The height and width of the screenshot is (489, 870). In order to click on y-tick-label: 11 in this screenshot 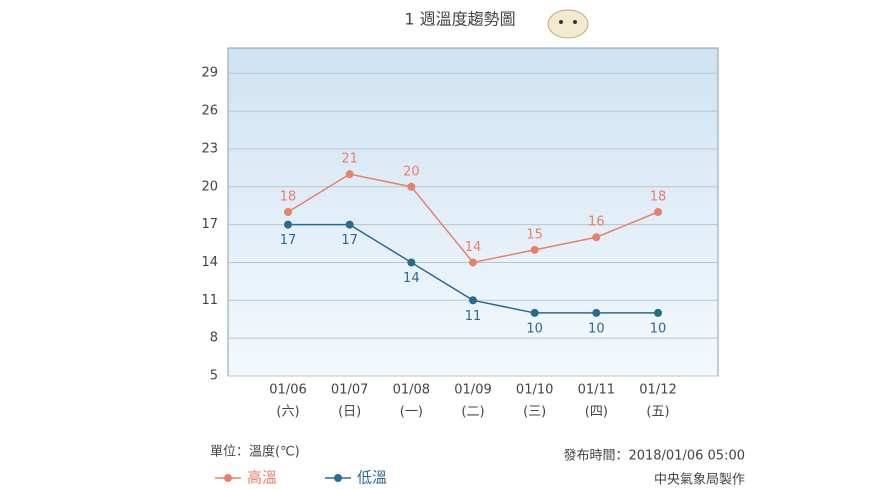, I will do `click(209, 300)`.